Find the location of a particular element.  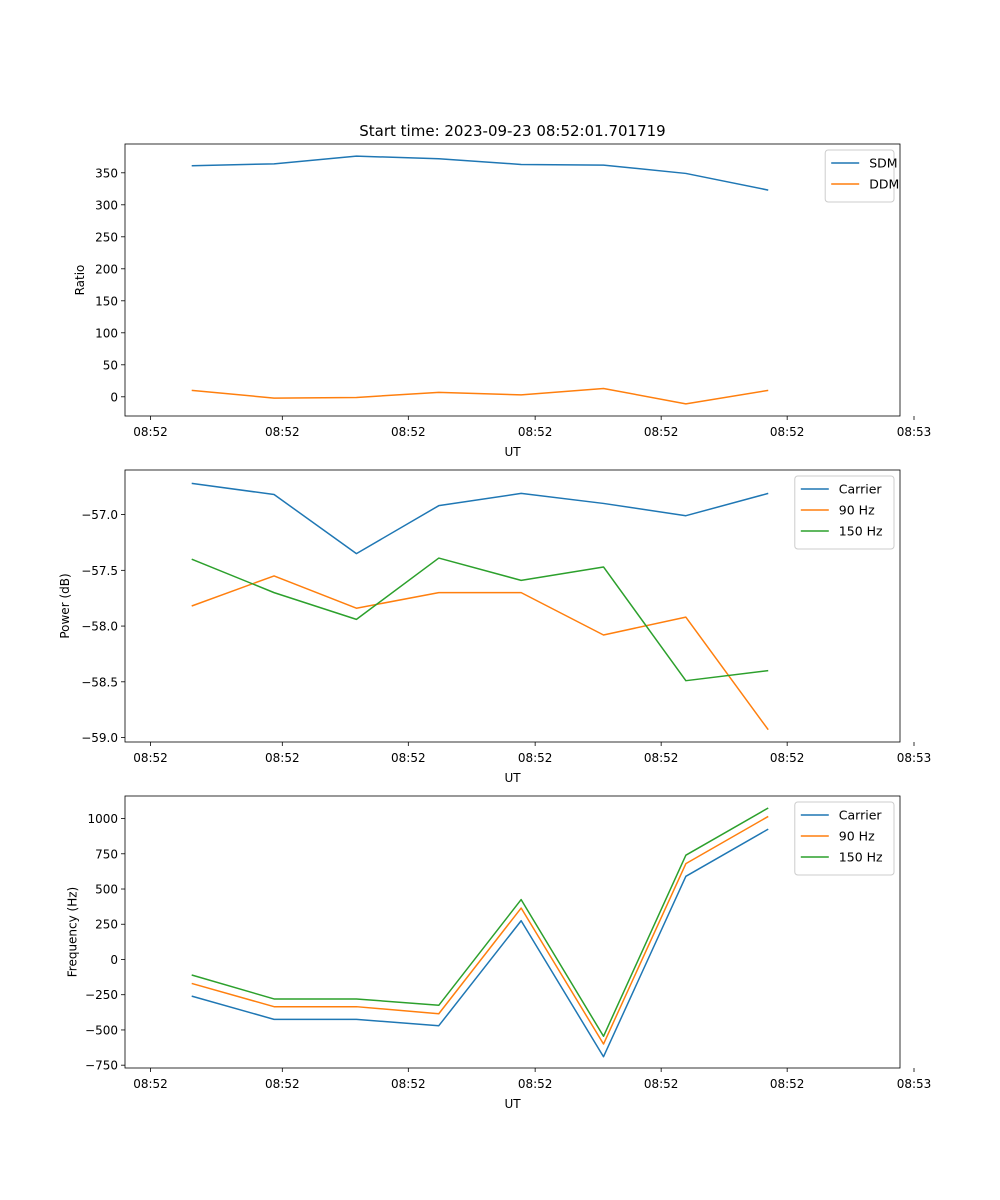

y-tick-label: 500 is located at coordinates (106, 890).